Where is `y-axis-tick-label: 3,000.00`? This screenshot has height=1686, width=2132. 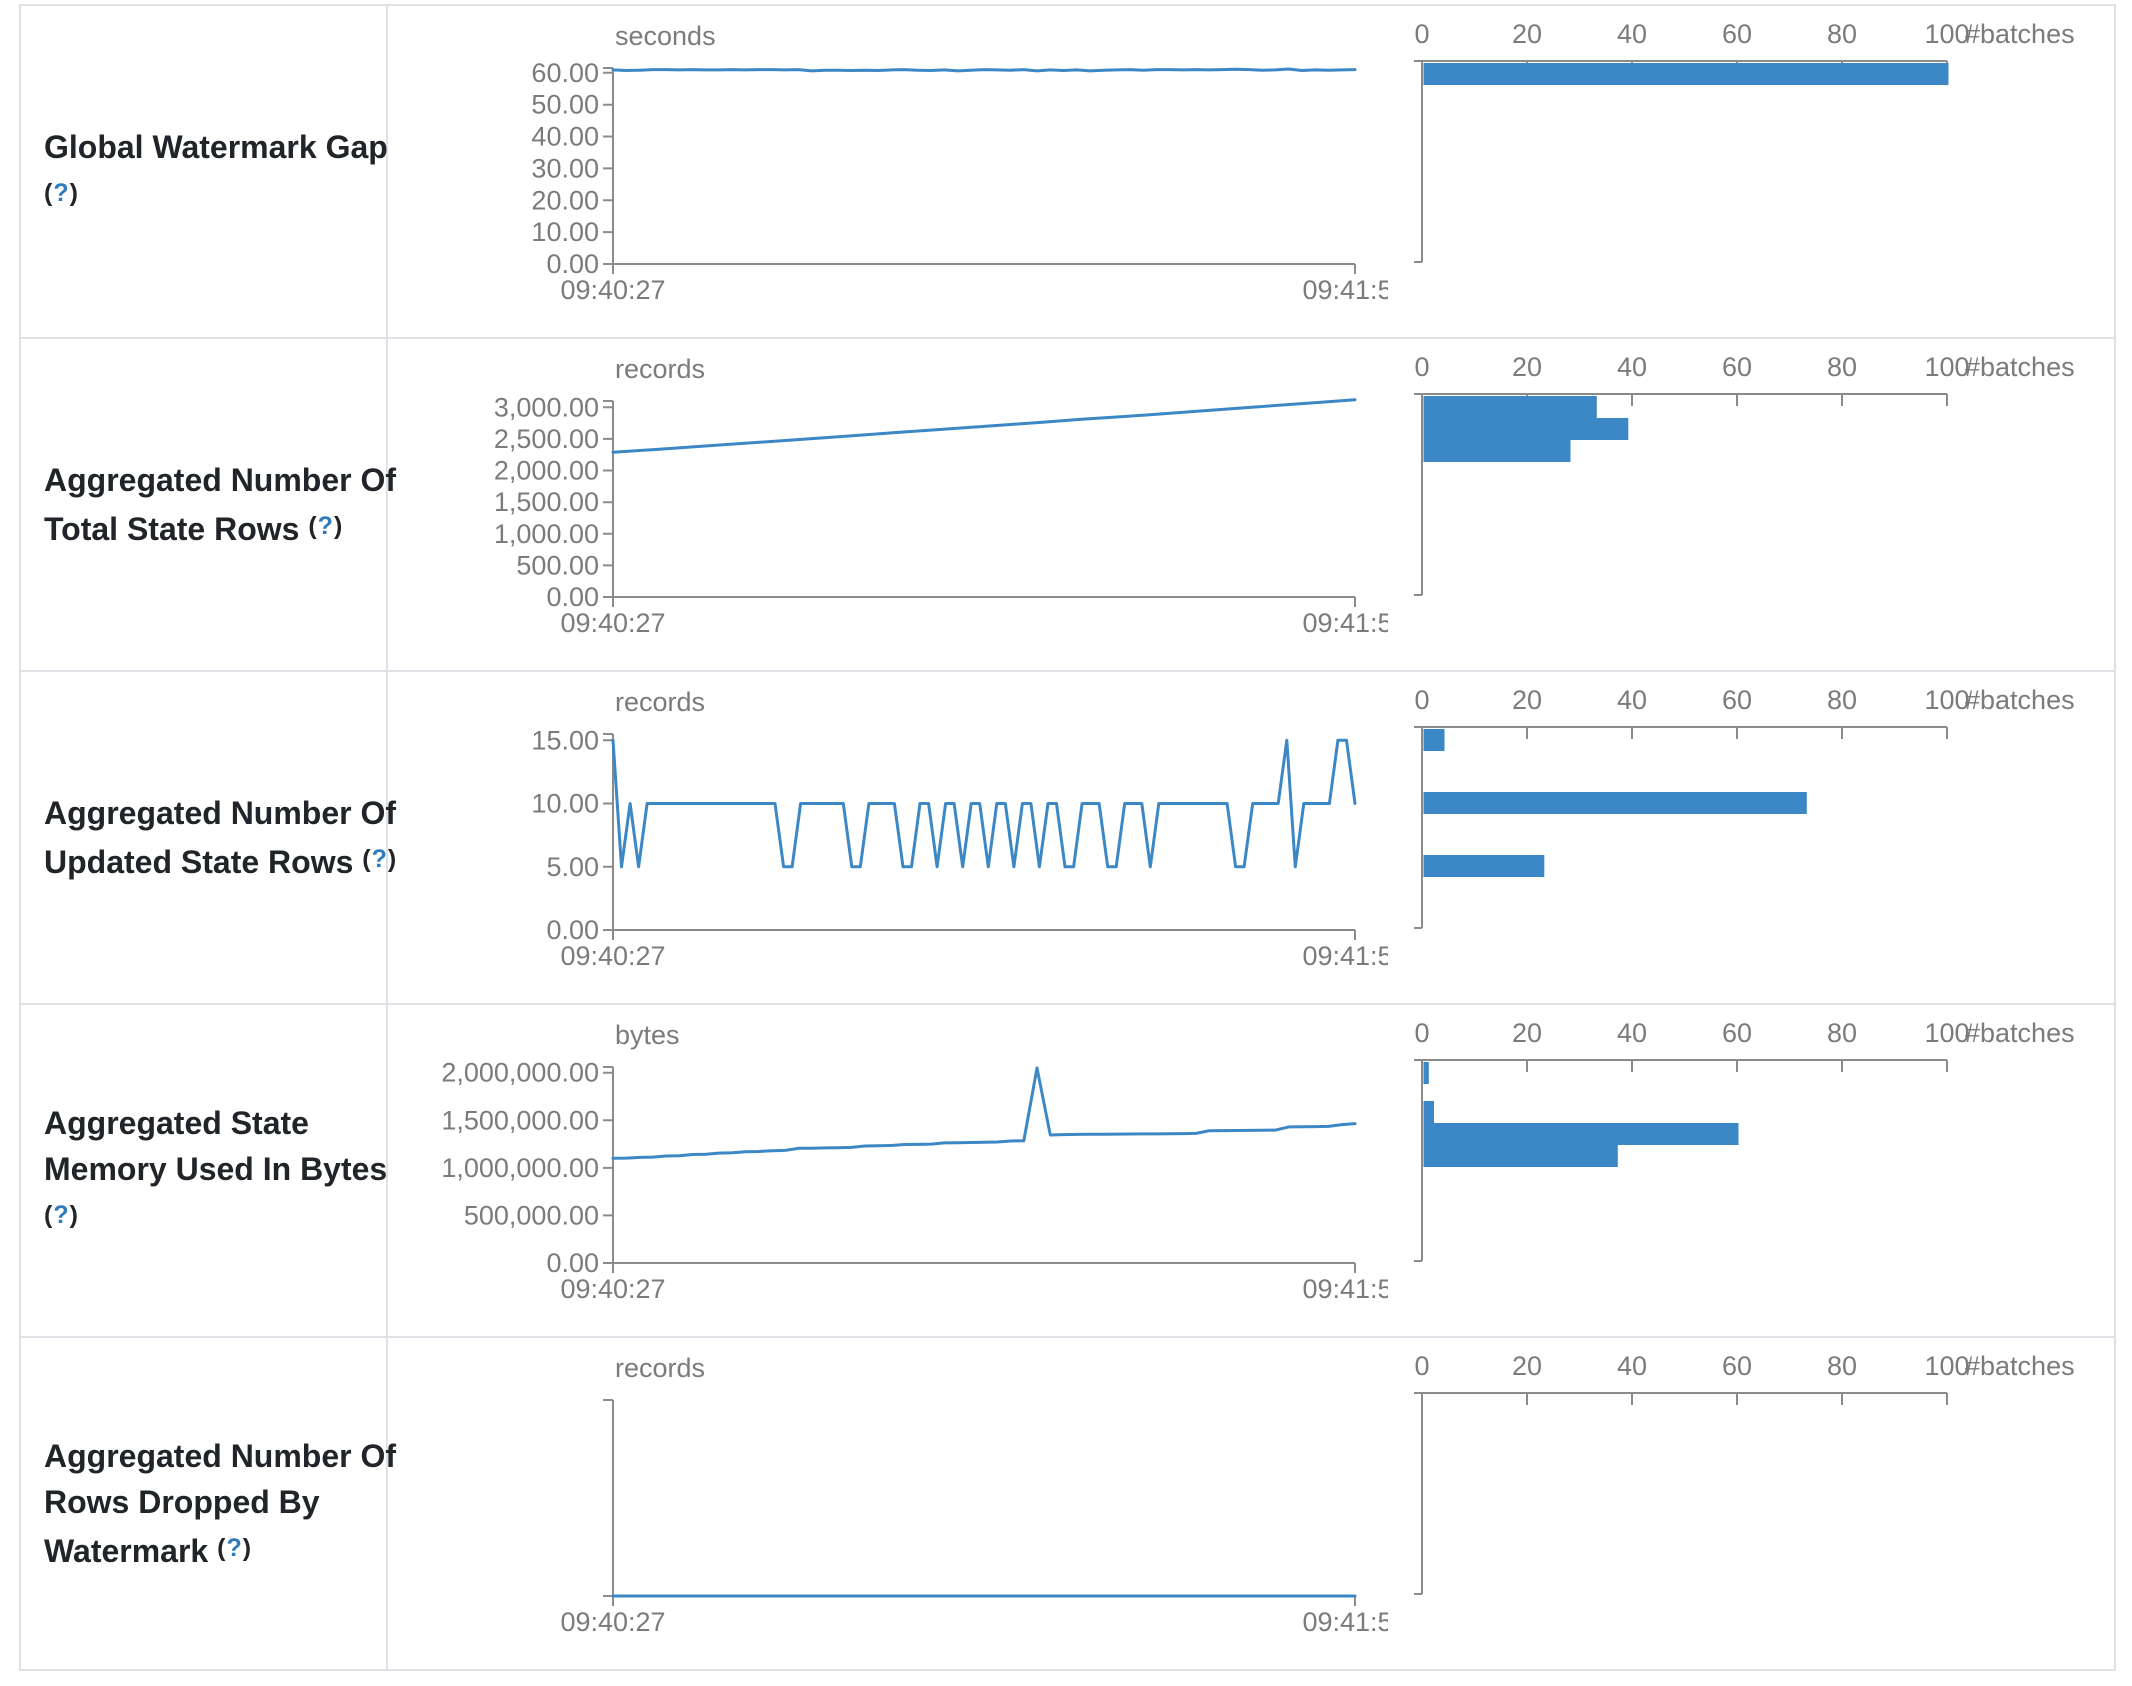 y-axis-tick-label: 3,000.00 is located at coordinates (546, 407).